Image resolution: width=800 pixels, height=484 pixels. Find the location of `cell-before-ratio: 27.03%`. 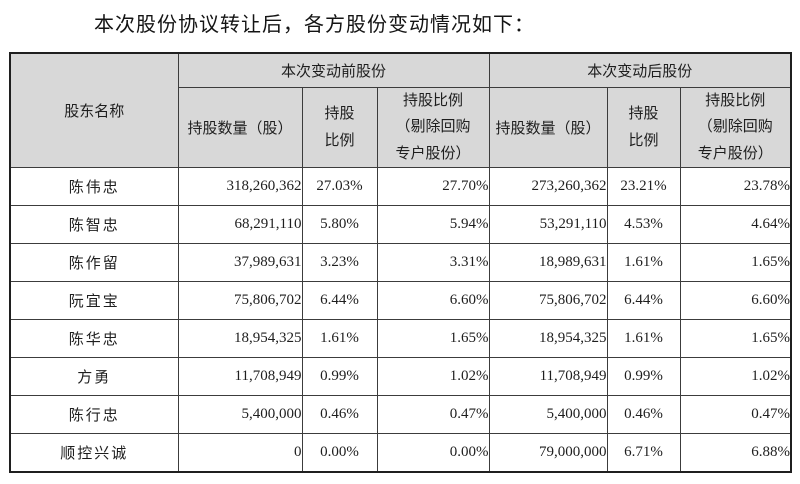

cell-before-ratio: 27.03% is located at coordinates (339, 186).